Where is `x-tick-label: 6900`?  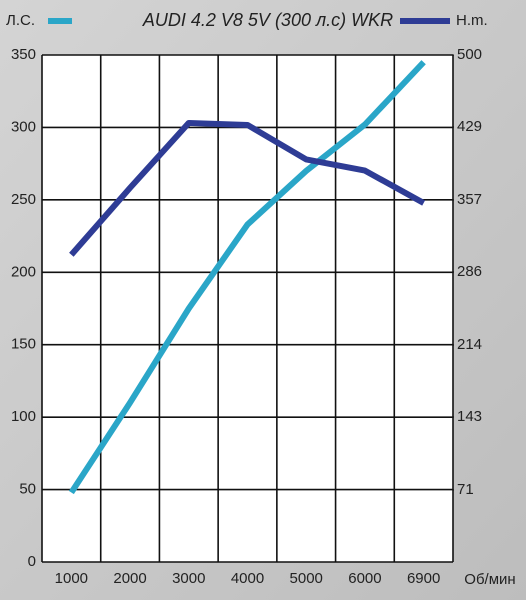
x-tick-label: 6900 is located at coordinates (423, 578).